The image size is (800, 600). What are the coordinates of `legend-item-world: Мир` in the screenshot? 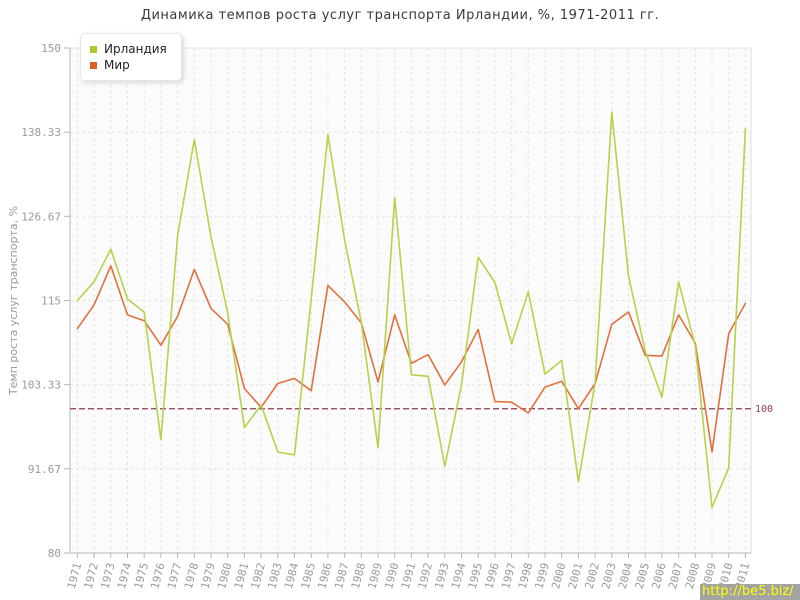 It's located at (128, 65).